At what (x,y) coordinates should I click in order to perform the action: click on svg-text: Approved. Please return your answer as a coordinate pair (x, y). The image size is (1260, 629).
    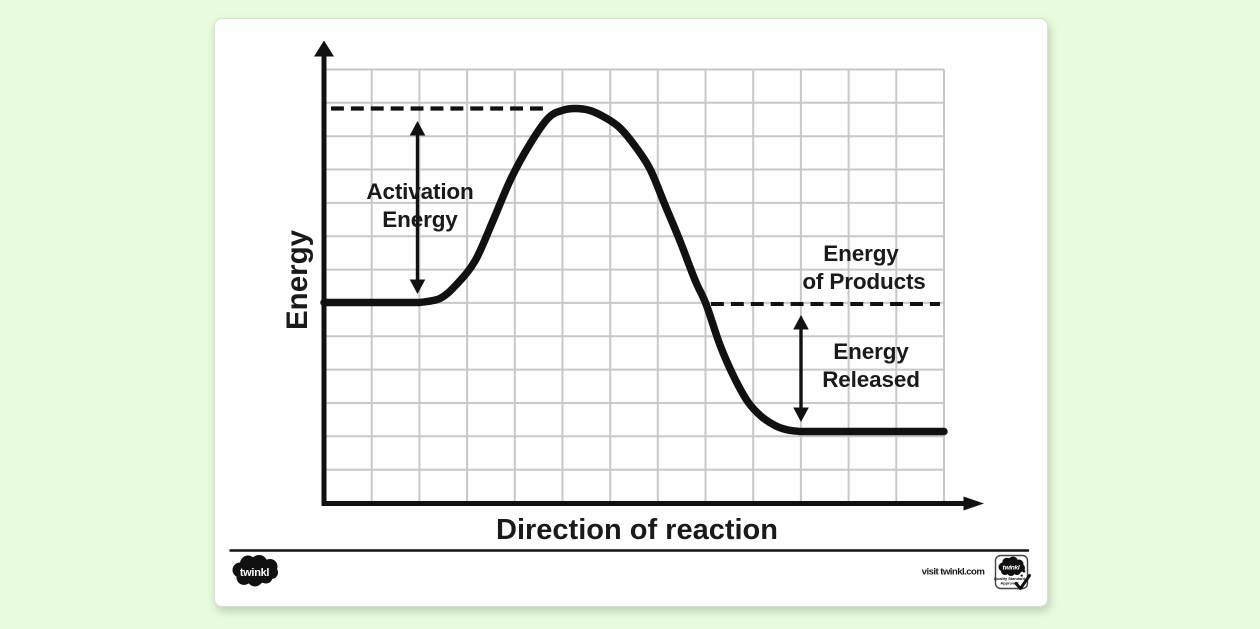
    Looking at the image, I should click on (1009, 583).